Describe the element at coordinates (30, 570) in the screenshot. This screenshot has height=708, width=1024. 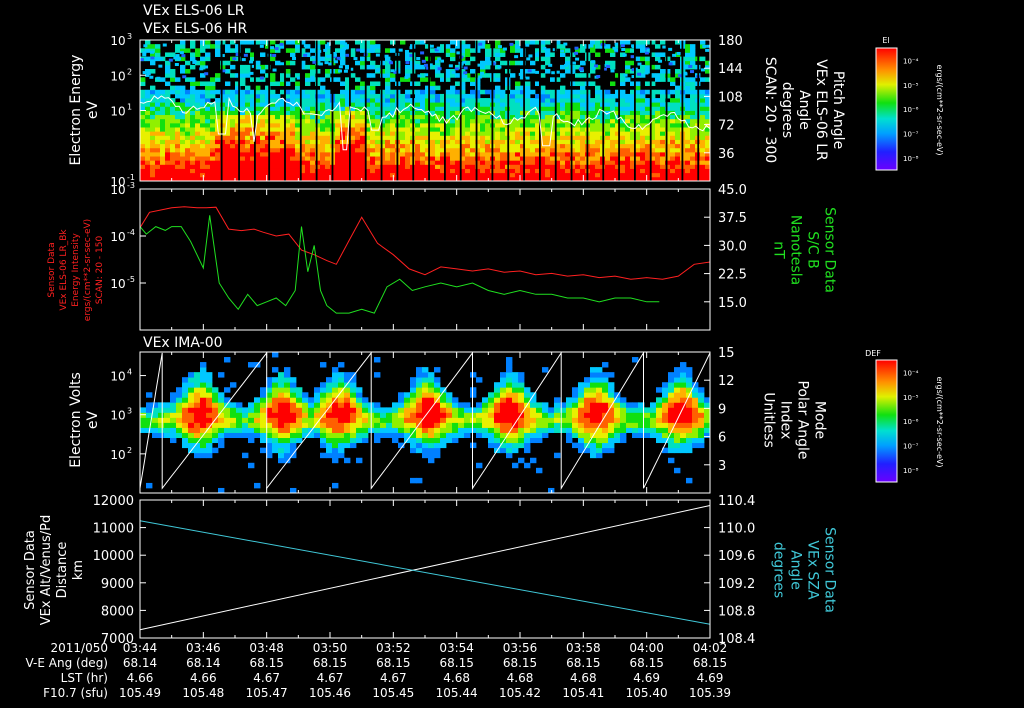
I see `axis-label-line: Sensor Data` at that location.